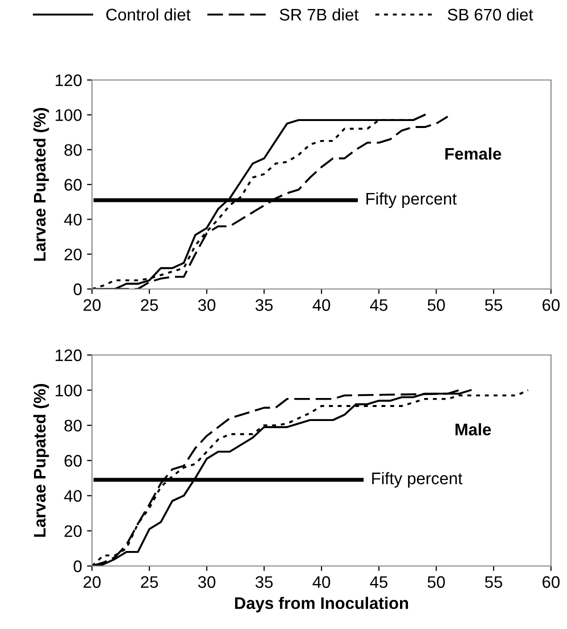 The image size is (567, 629). What do you see at coordinates (473, 153) in the screenshot?
I see `annotation: Female` at bounding box center [473, 153].